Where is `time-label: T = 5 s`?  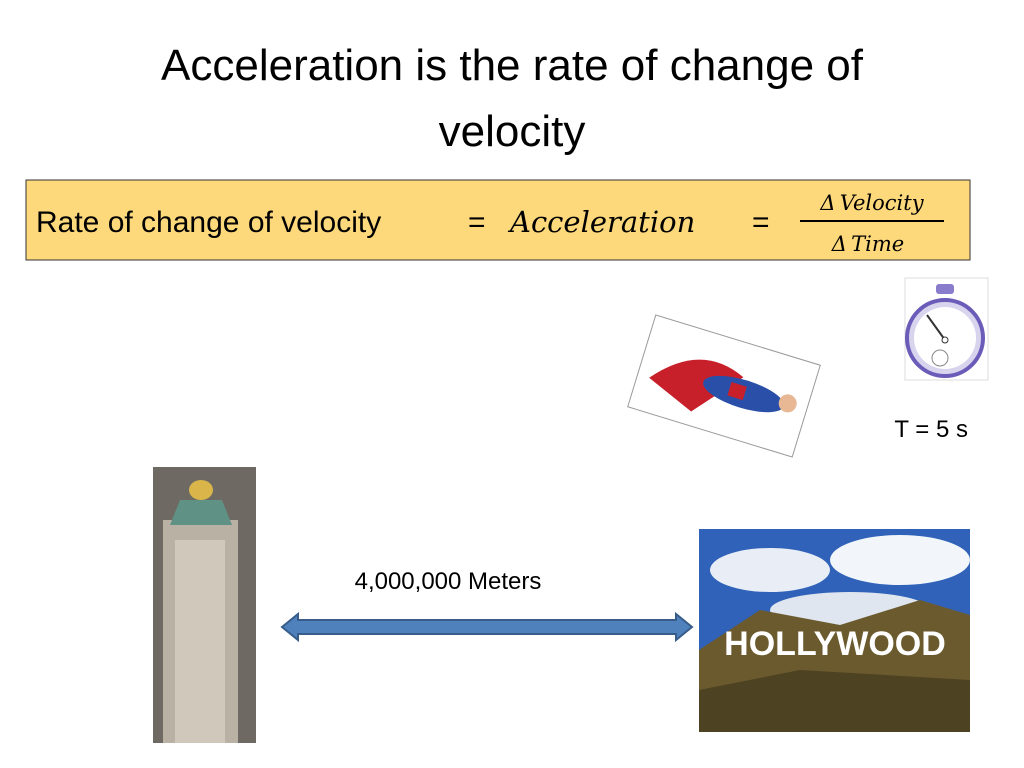
time-label: T = 5 s is located at coordinates (931, 429).